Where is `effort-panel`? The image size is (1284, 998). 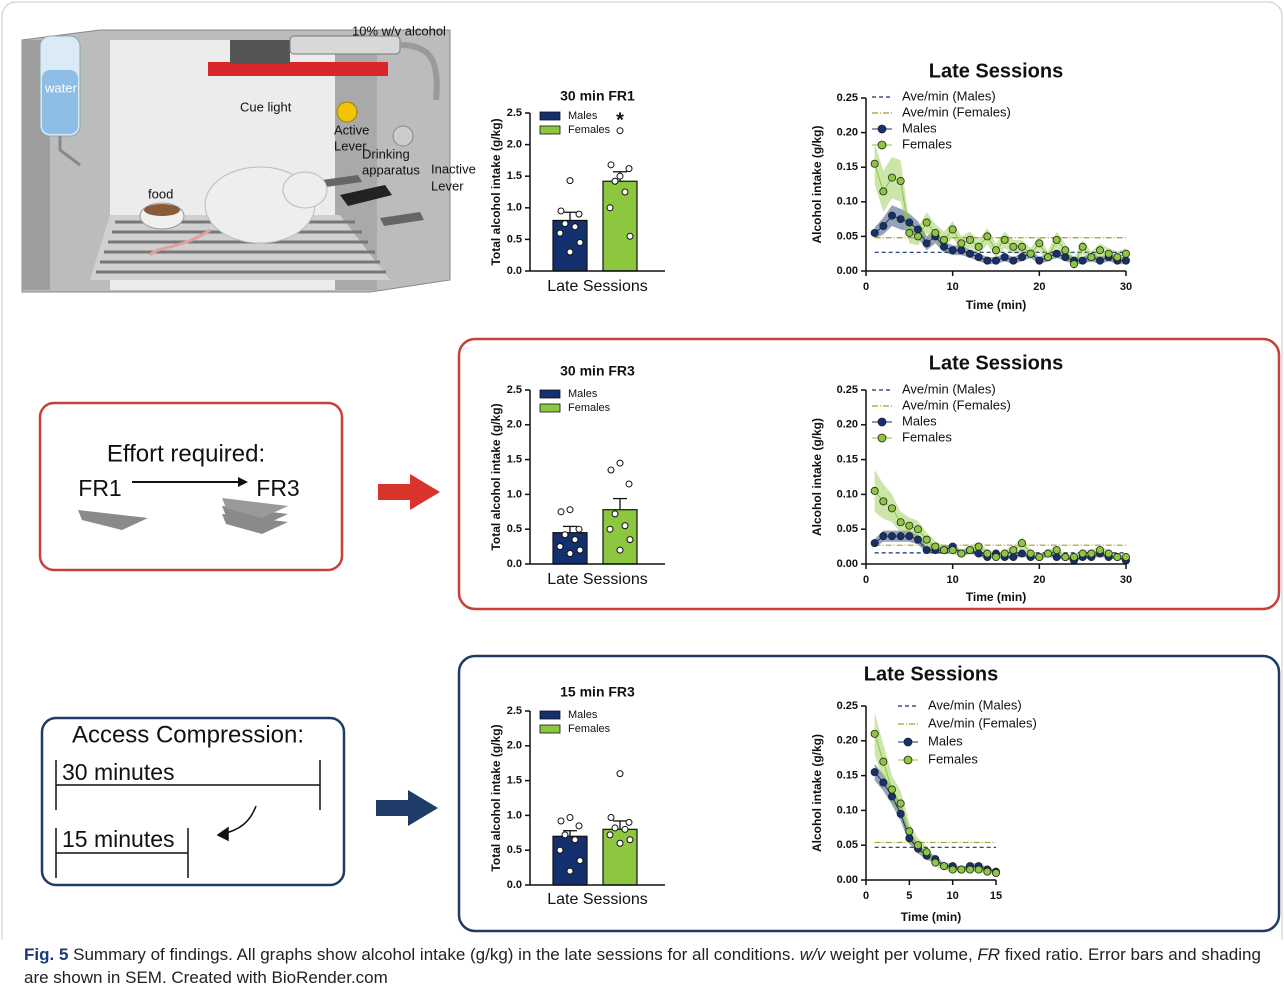
effort-panel is located at coordinates (191, 486).